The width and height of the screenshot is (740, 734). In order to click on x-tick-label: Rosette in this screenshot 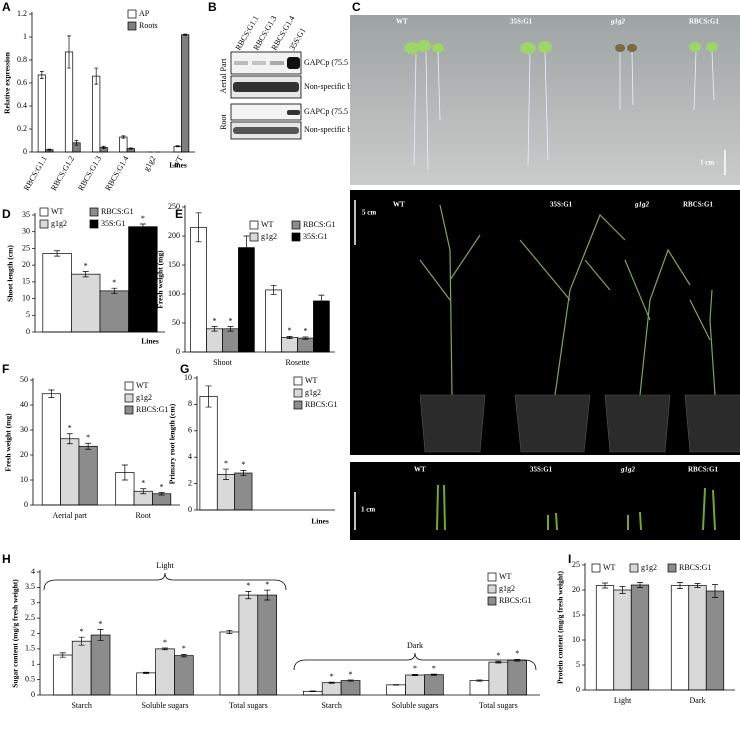, I will do `click(298, 362)`.